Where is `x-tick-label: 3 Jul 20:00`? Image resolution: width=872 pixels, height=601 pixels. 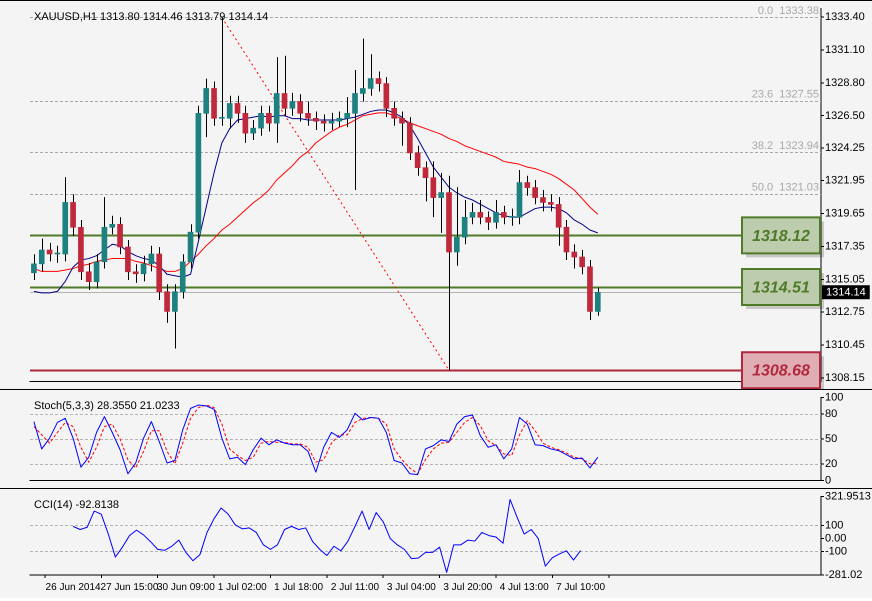 x-tick-label: 3 Jul 20:00 is located at coordinates (468, 587).